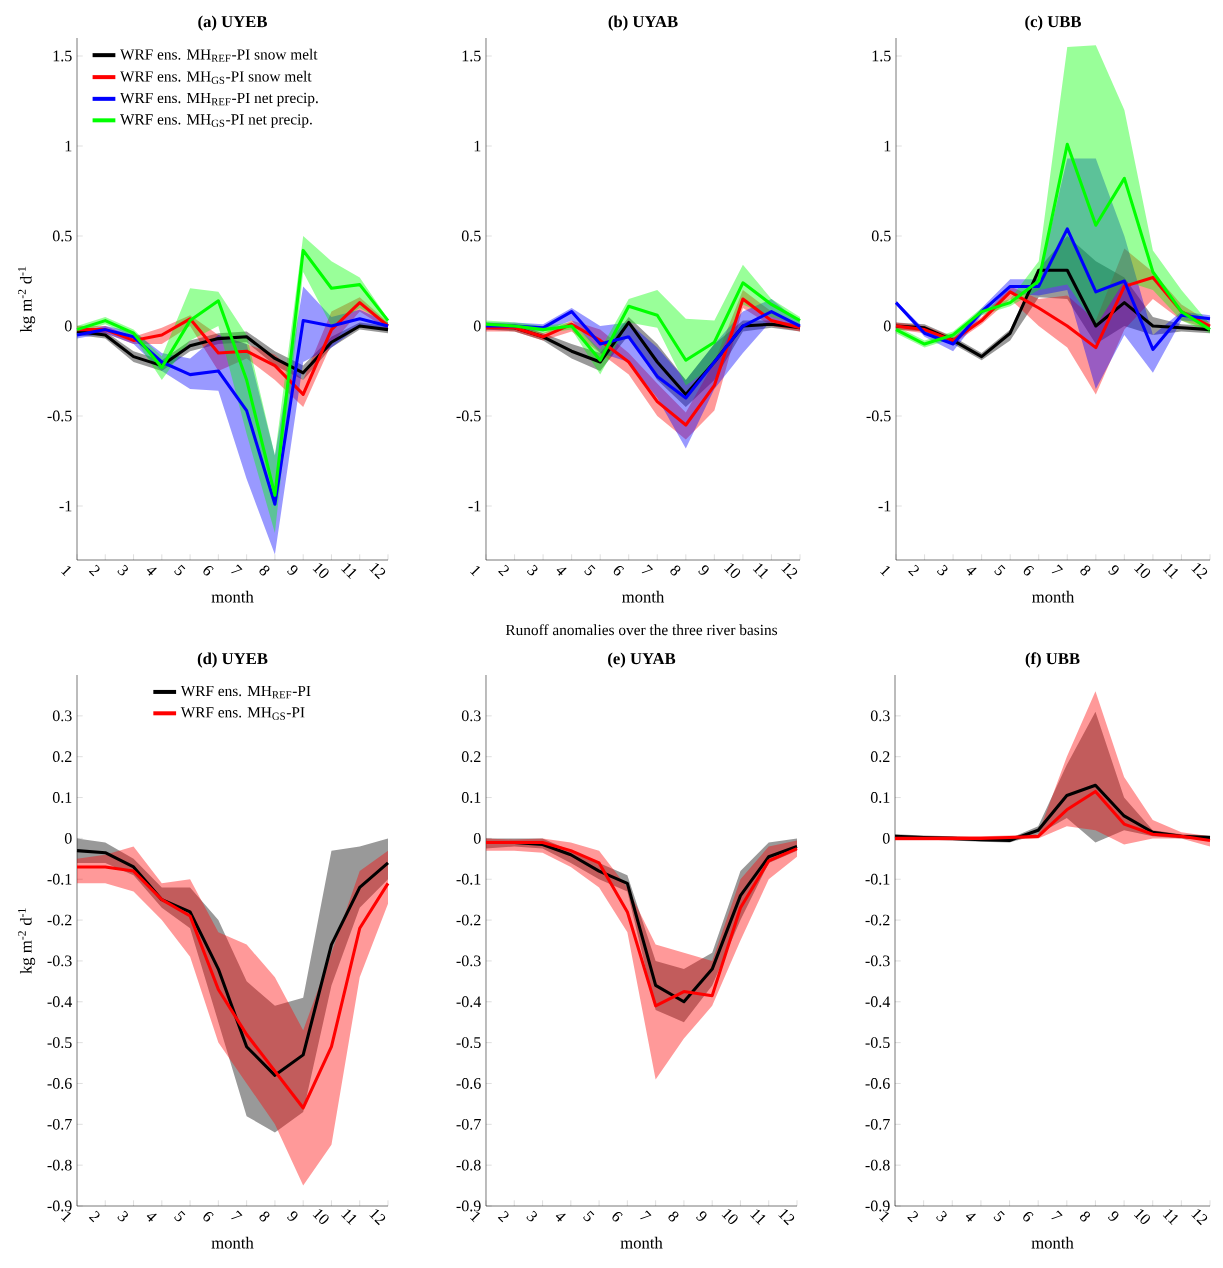  I want to click on y-tick-label: -0.2, so click(468, 920).